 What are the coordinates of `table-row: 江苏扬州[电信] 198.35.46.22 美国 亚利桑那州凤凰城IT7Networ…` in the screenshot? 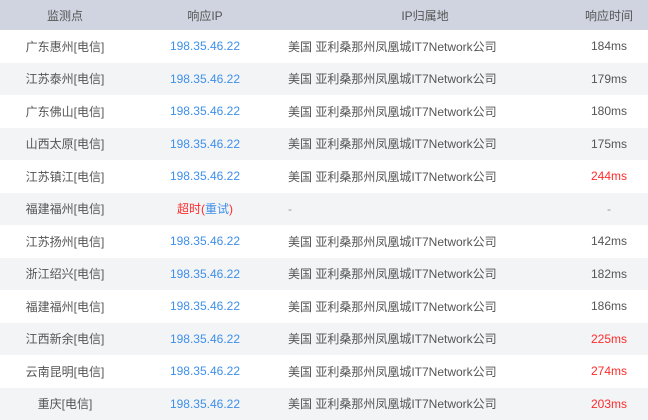 It's located at (324, 241).